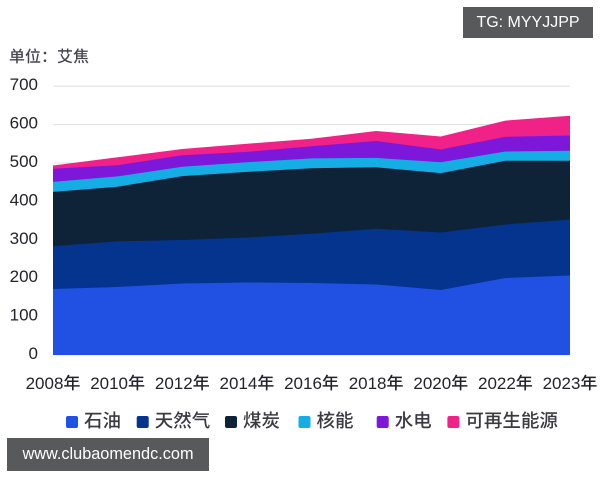 The width and height of the screenshot is (600, 480). What do you see at coordinates (239, 383) in the screenshot?
I see `svg-text: 2014` at bounding box center [239, 383].